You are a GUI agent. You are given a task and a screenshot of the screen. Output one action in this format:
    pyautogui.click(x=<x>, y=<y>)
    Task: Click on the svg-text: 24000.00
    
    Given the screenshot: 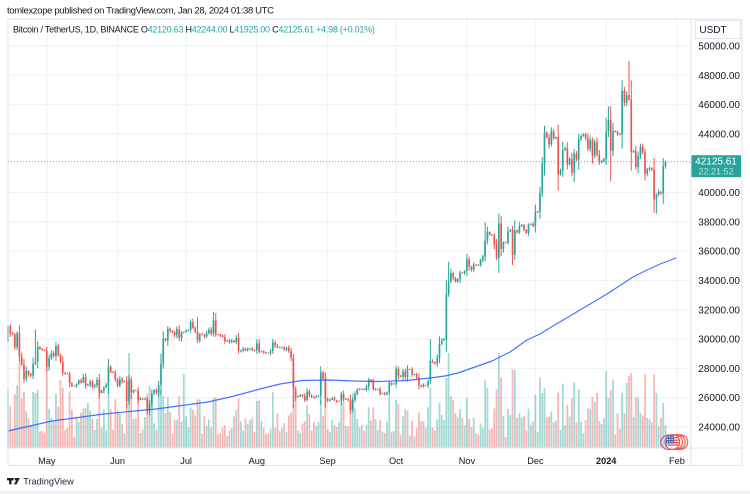 What is the action you would take?
    pyautogui.click(x=719, y=428)
    